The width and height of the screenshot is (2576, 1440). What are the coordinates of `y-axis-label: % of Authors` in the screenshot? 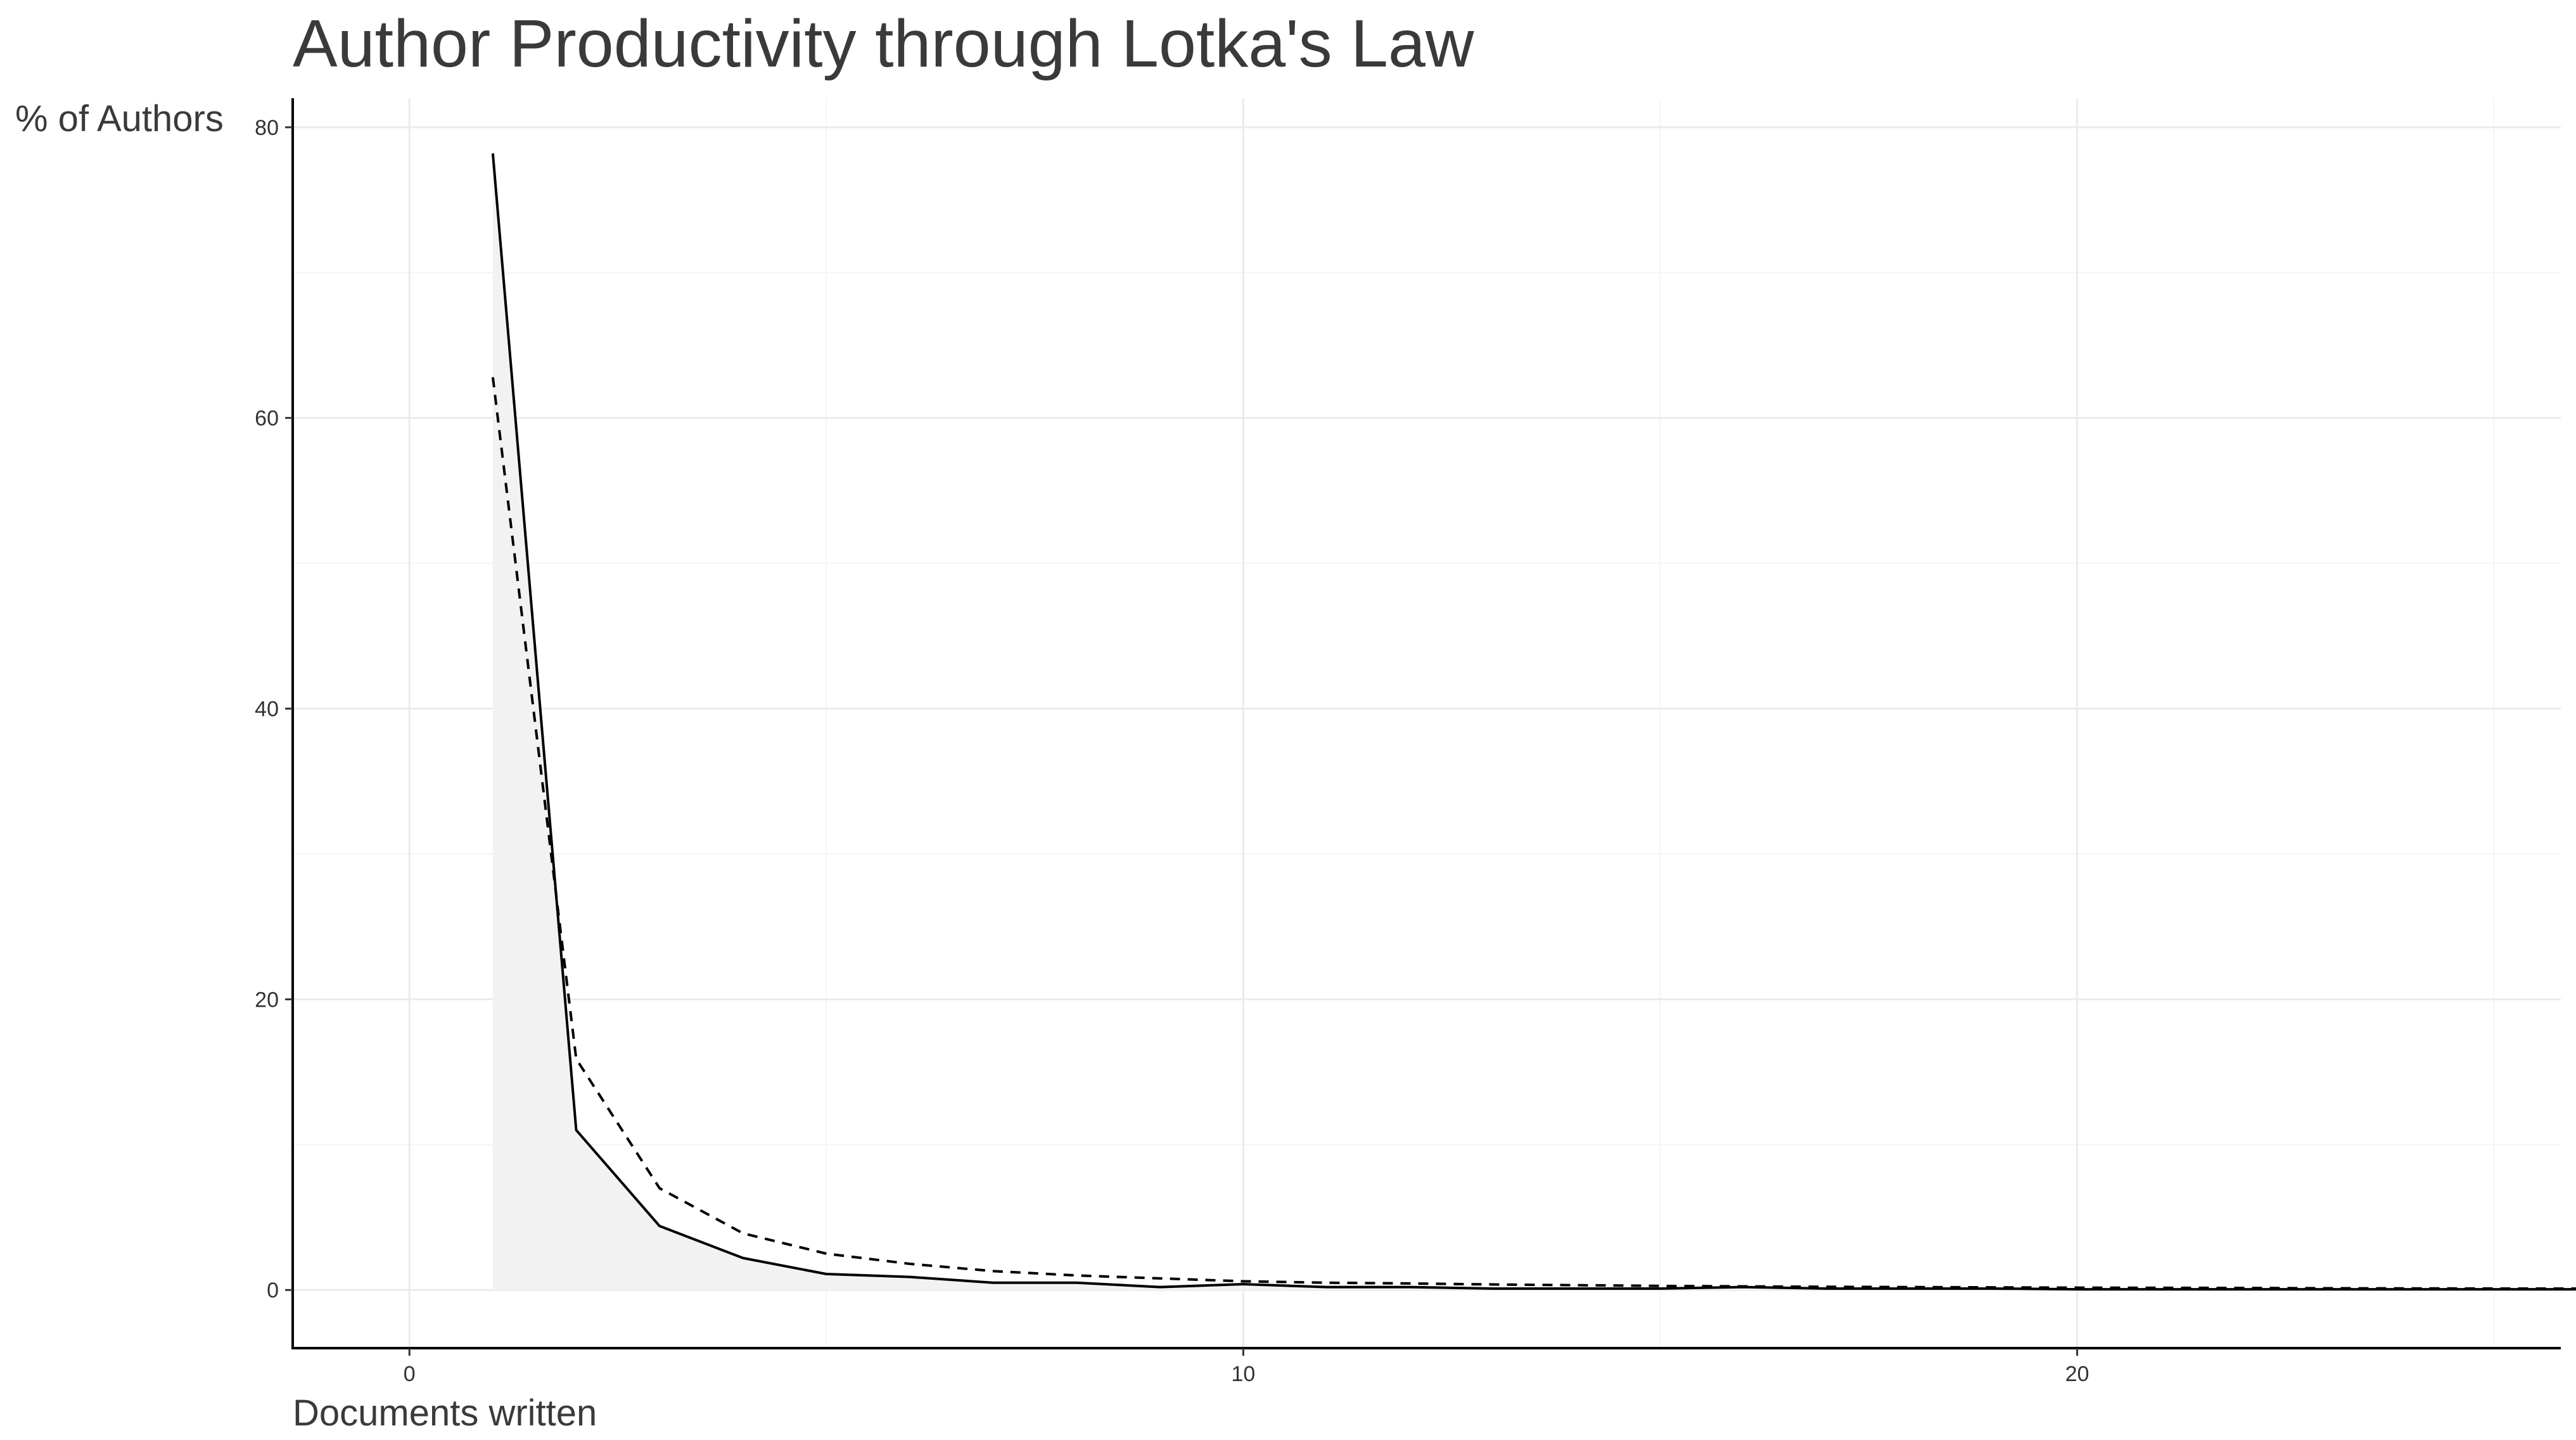 It's located at (120, 118).